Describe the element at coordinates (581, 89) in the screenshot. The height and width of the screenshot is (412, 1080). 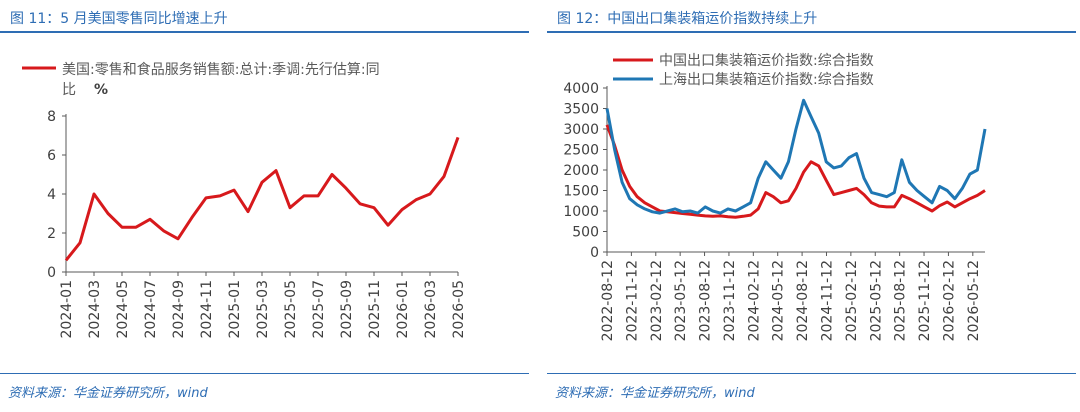
I see `y-tick-label: 4000` at that location.